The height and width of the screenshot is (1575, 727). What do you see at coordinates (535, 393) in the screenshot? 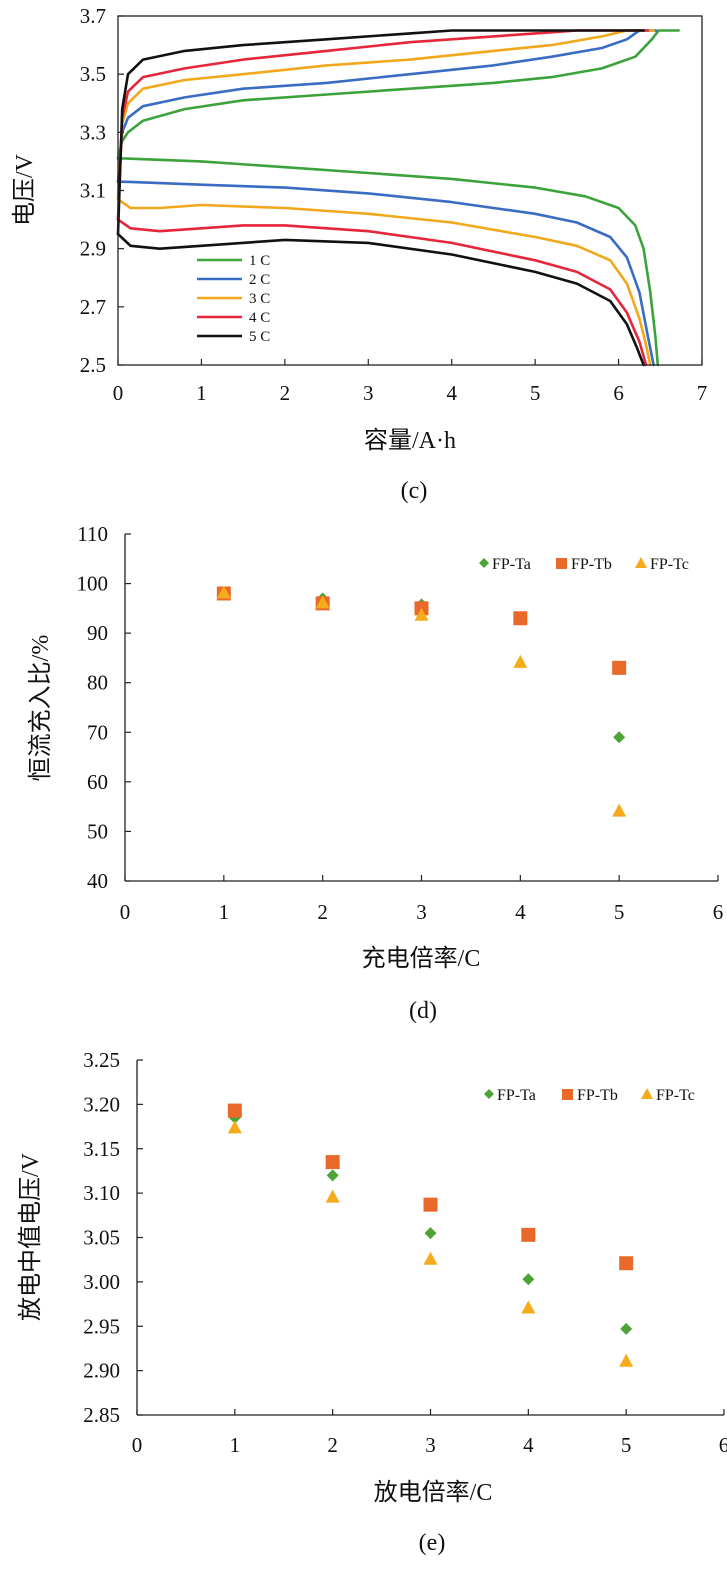
I see `panel-c-x-tick-label: 5` at bounding box center [535, 393].